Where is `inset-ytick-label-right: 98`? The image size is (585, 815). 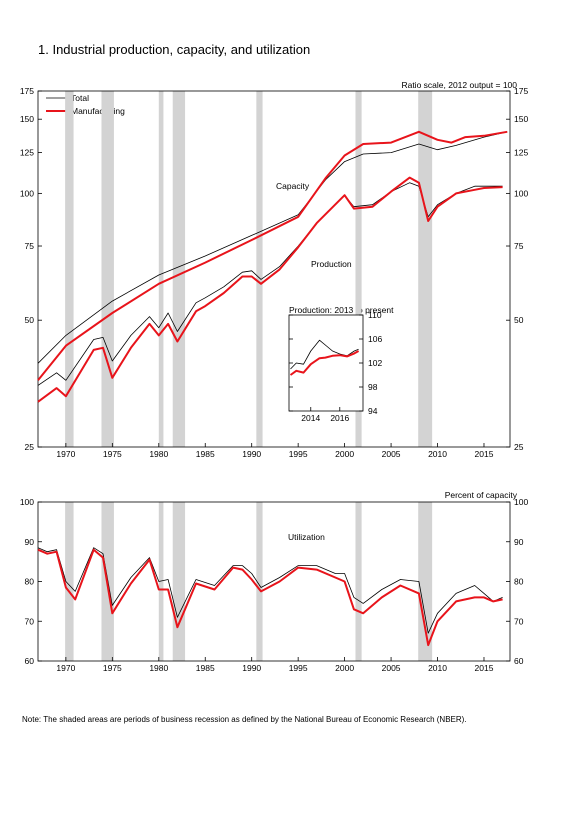
inset-ytick-label-right: 98 is located at coordinates (373, 387).